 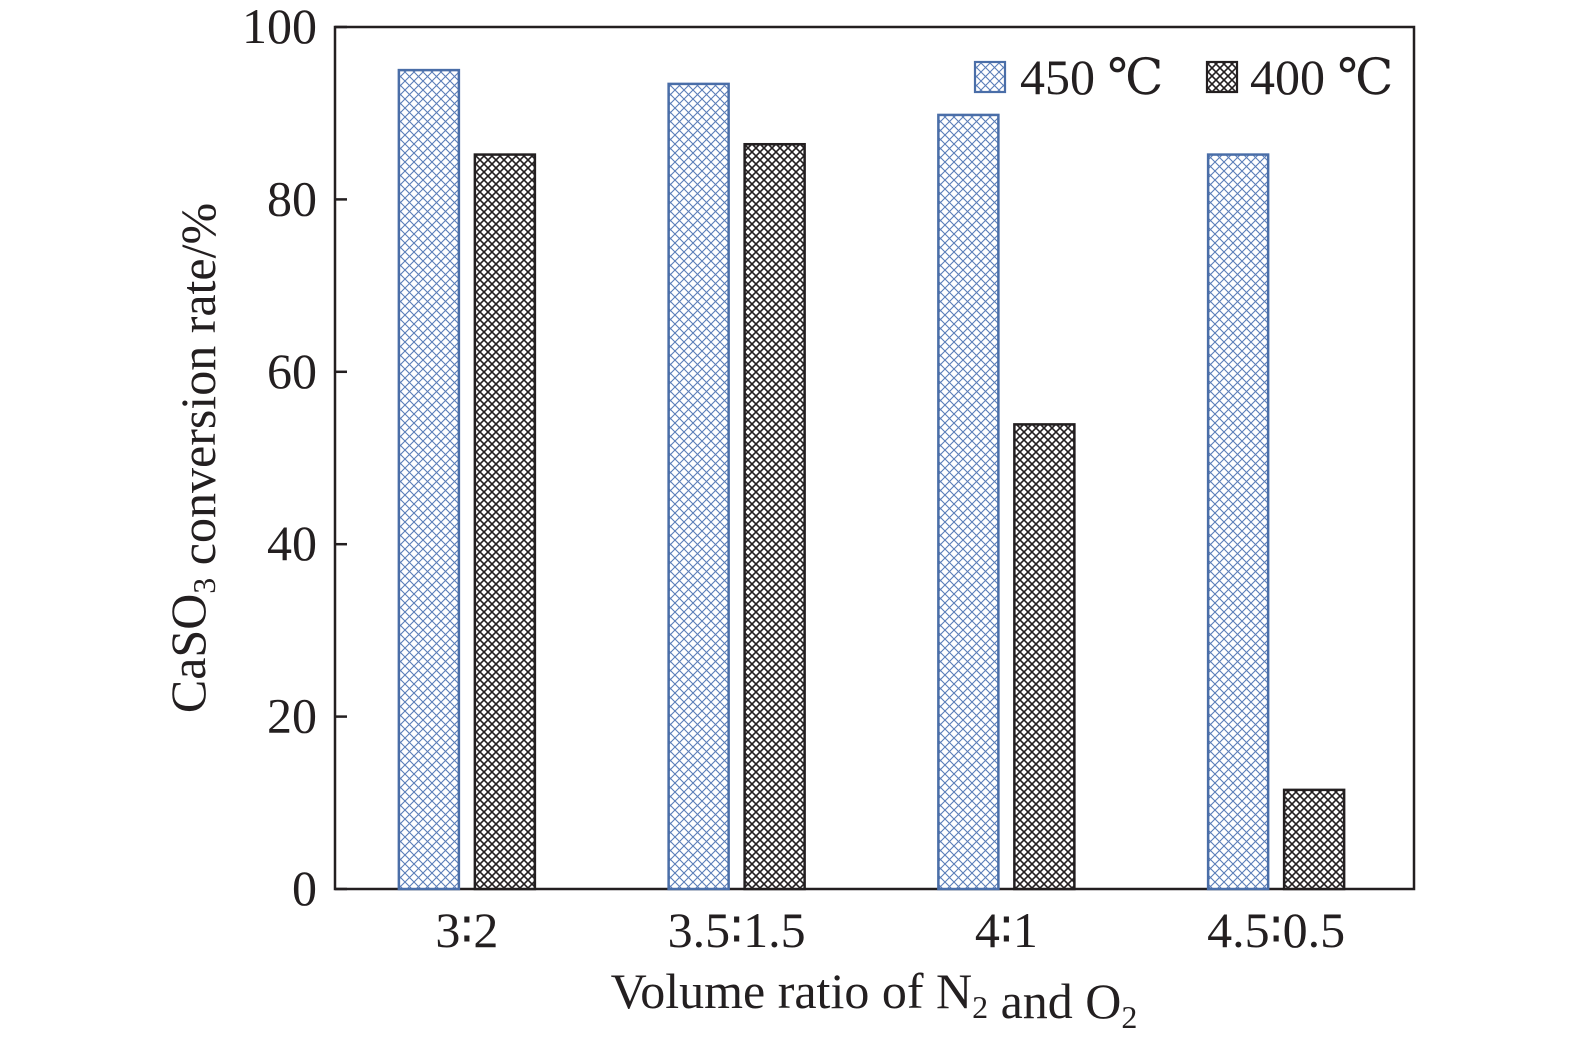 What do you see at coordinates (1054, 1001) in the screenshot?
I see `axis-title-text: and O` at bounding box center [1054, 1001].